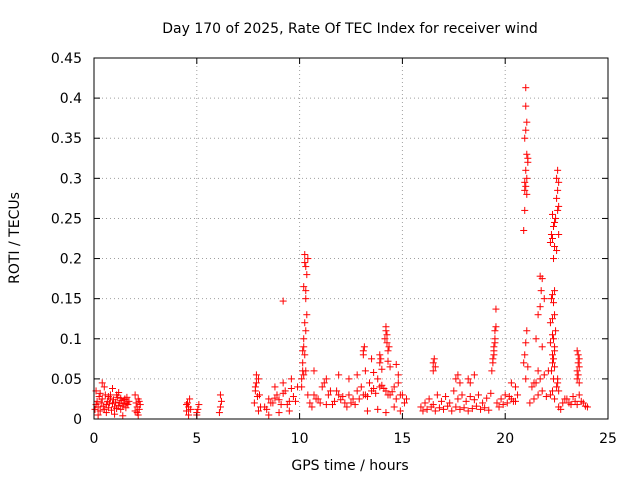 The image size is (640, 480). I want to click on y-axis-label: ROTI / TECUs, so click(15, 238).